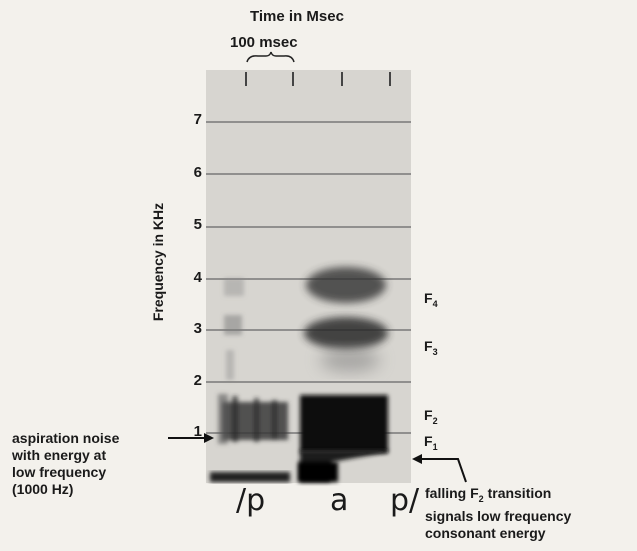 This screenshot has height=551, width=637. What do you see at coordinates (297, 16) in the screenshot?
I see `chart-title: Time in Msec` at bounding box center [297, 16].